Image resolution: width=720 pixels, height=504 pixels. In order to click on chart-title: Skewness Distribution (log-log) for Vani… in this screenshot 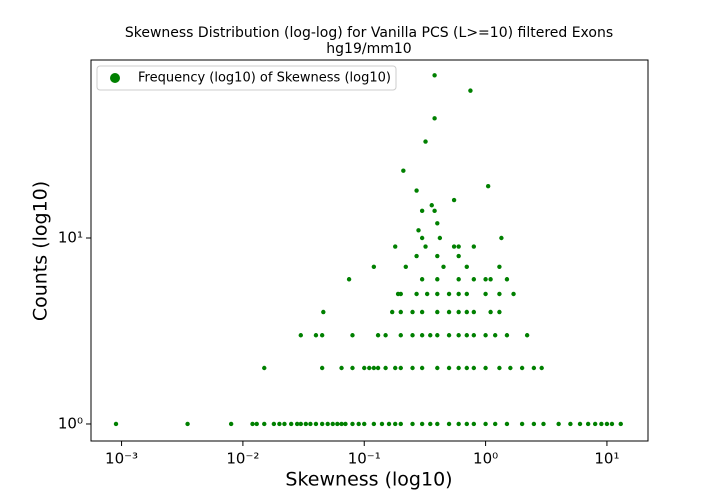, I will do `click(369, 33)`.